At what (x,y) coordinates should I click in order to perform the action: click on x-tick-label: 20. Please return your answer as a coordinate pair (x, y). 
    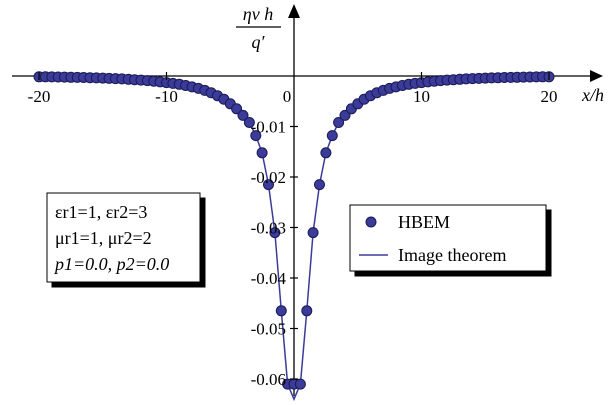
    Looking at the image, I should click on (549, 96).